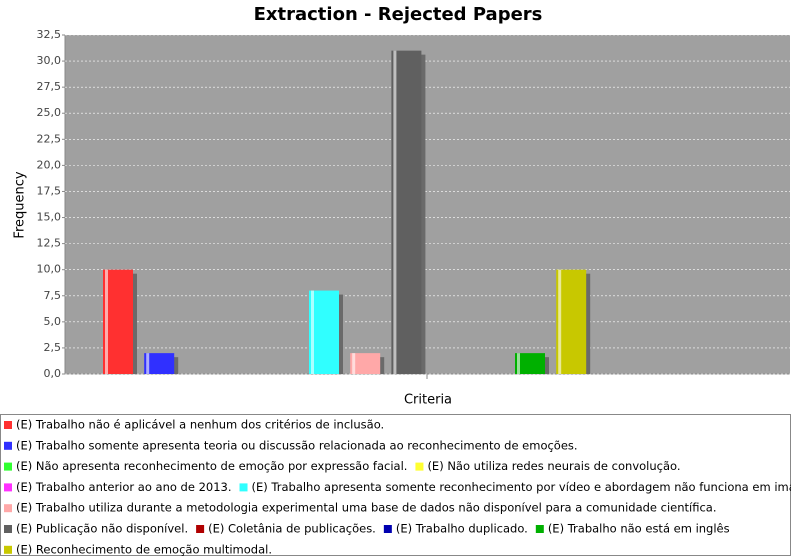  What do you see at coordinates (49, 86) in the screenshot?
I see `y-tick-label: 27,5` at bounding box center [49, 86].